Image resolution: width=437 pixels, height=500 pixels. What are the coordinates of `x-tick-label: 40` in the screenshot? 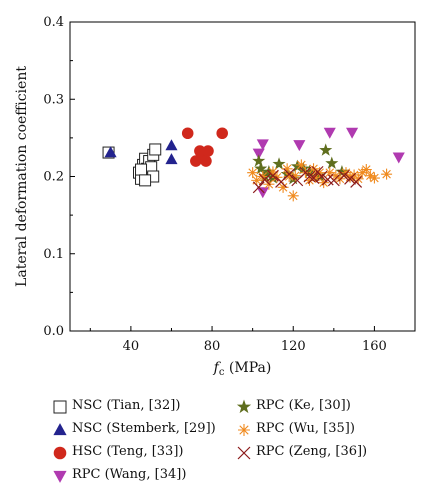 It's located at (131, 346).